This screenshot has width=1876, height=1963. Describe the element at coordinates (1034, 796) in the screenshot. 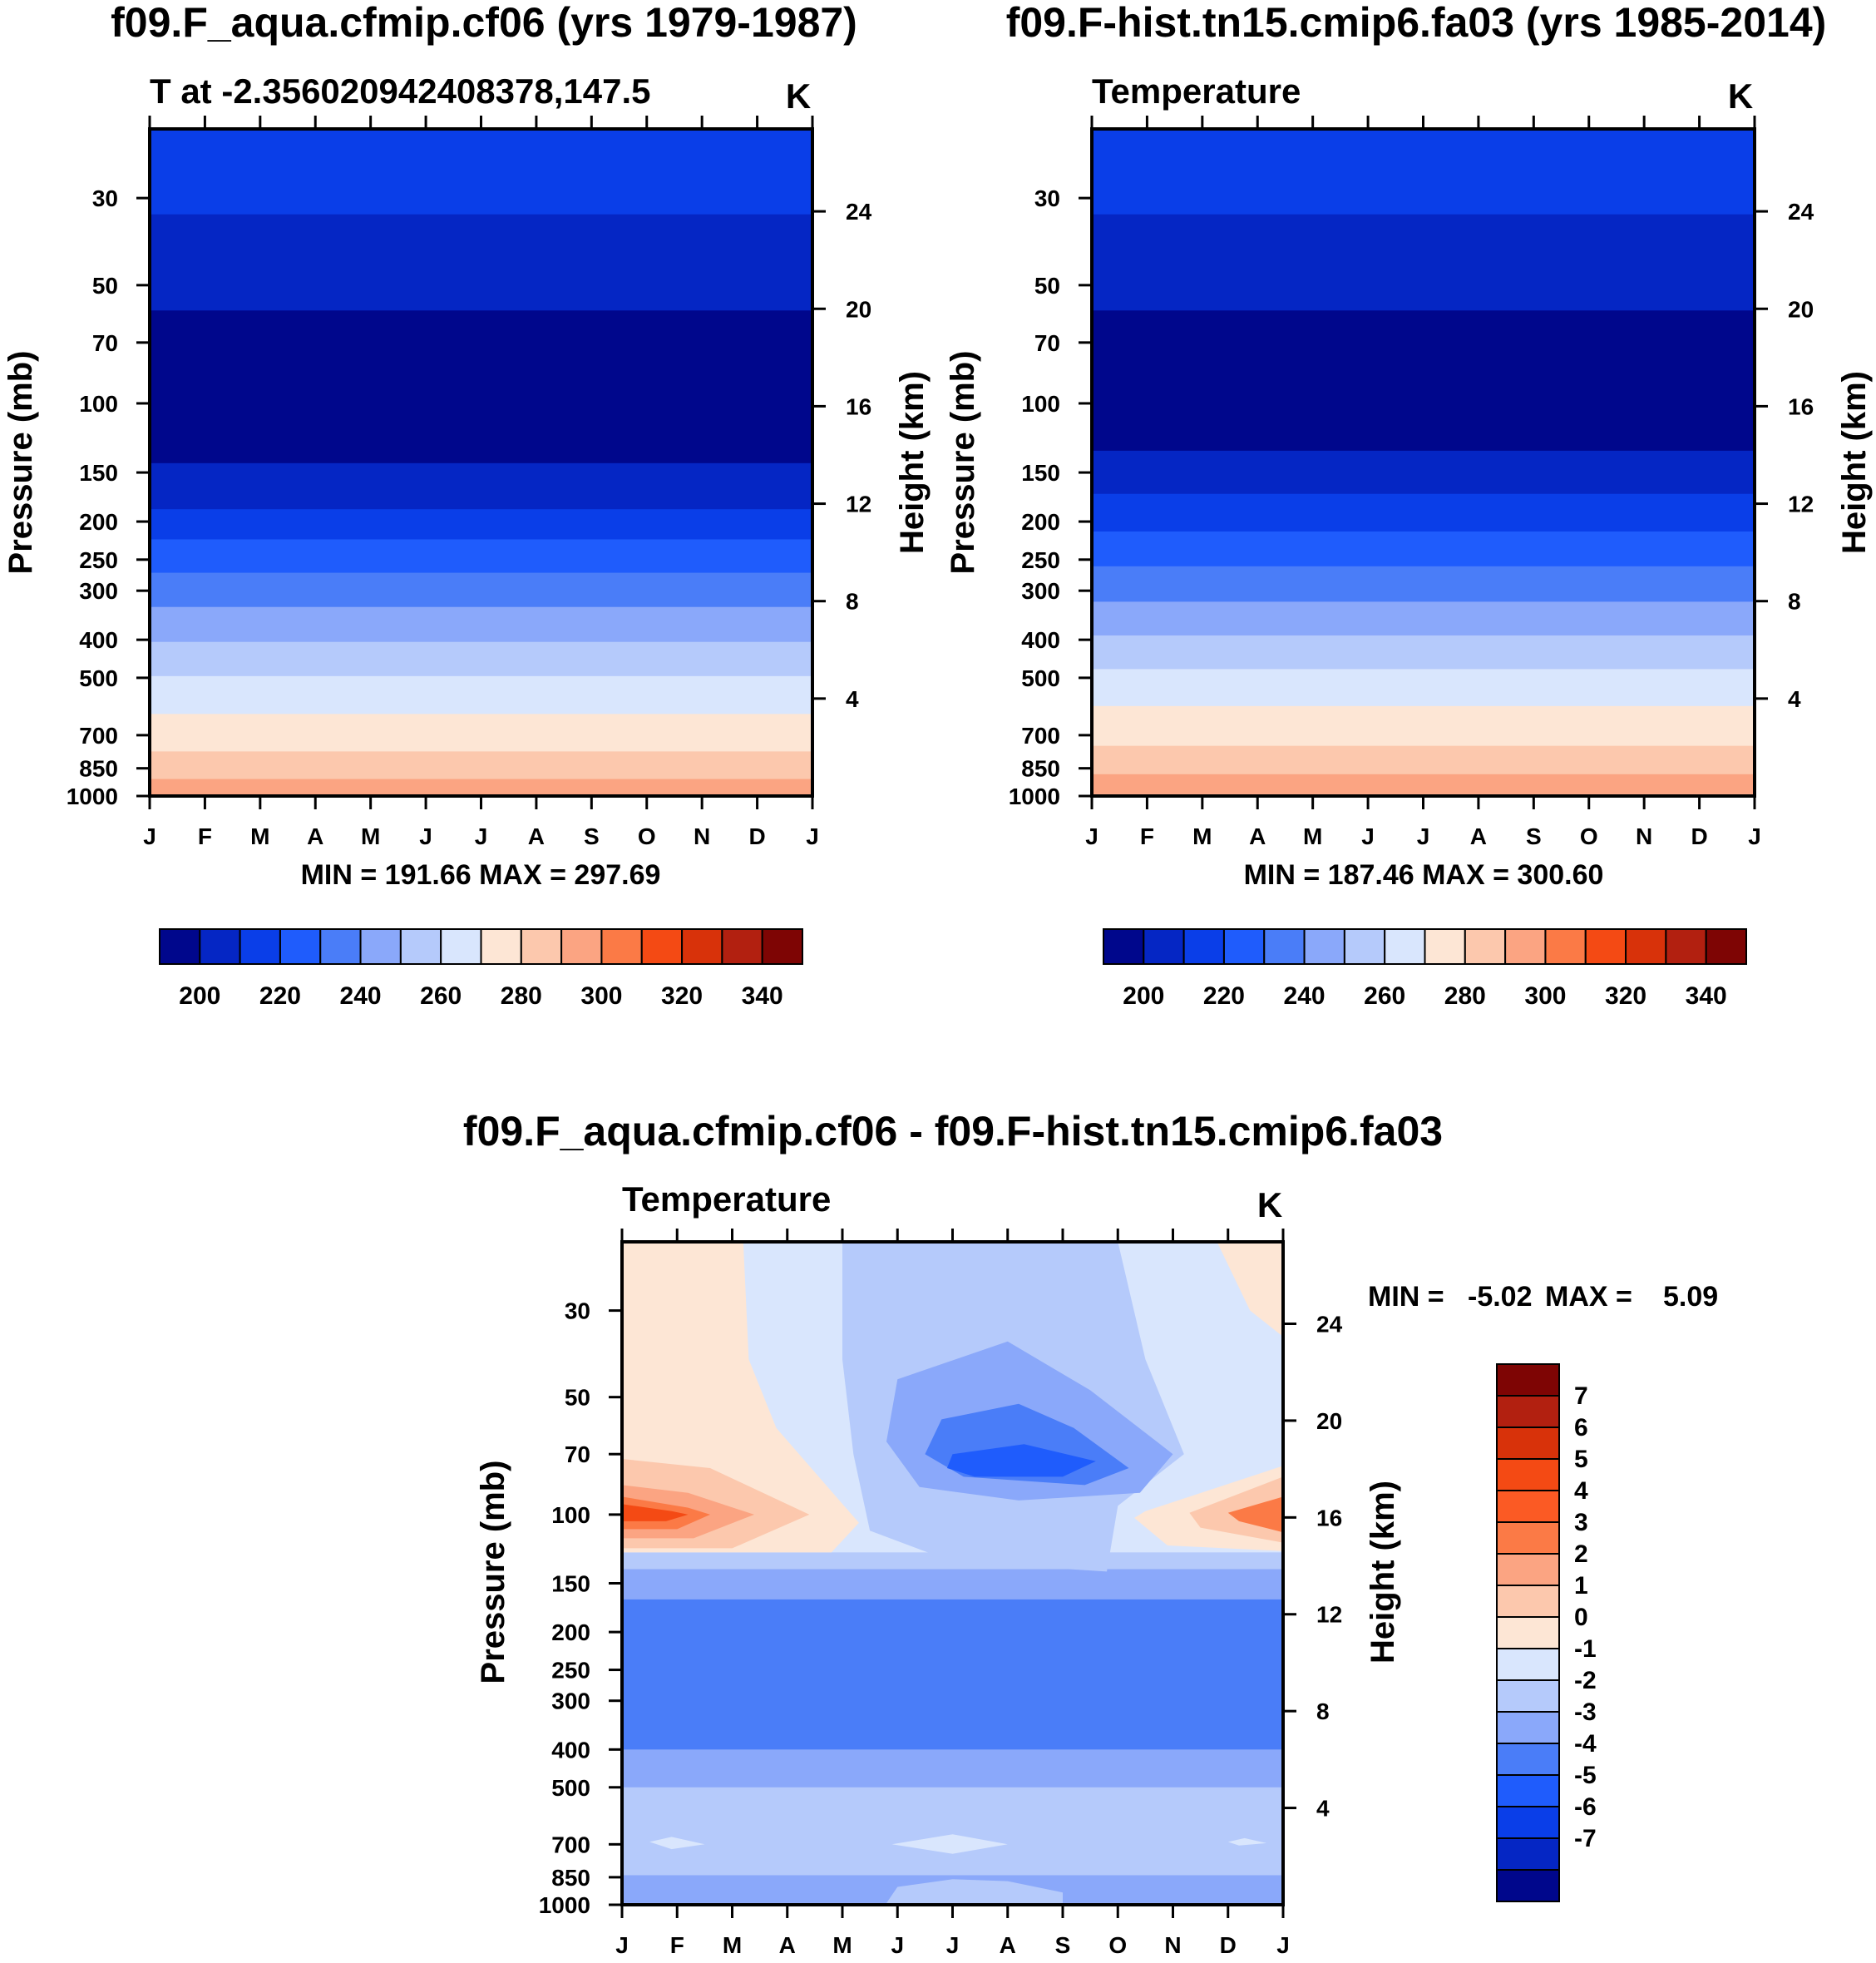

I see `y-tick-label: 1000` at that location.